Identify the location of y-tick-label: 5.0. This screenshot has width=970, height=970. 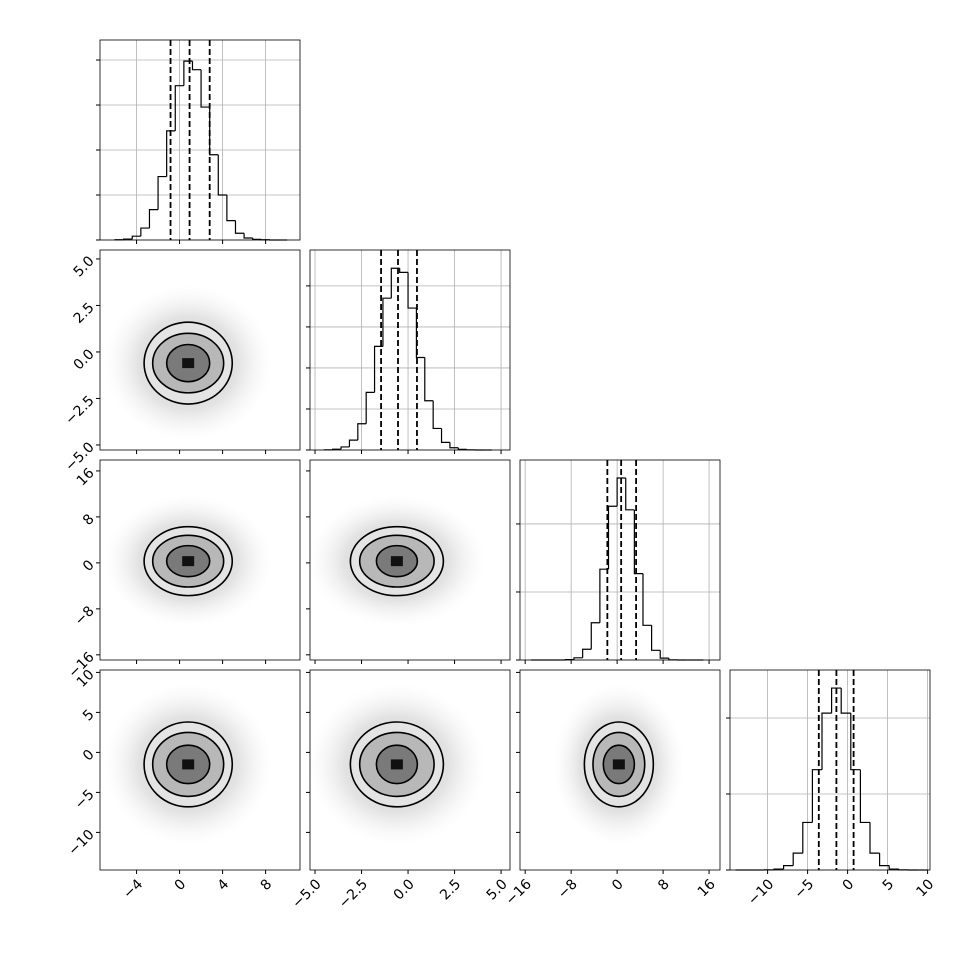
(84, 266).